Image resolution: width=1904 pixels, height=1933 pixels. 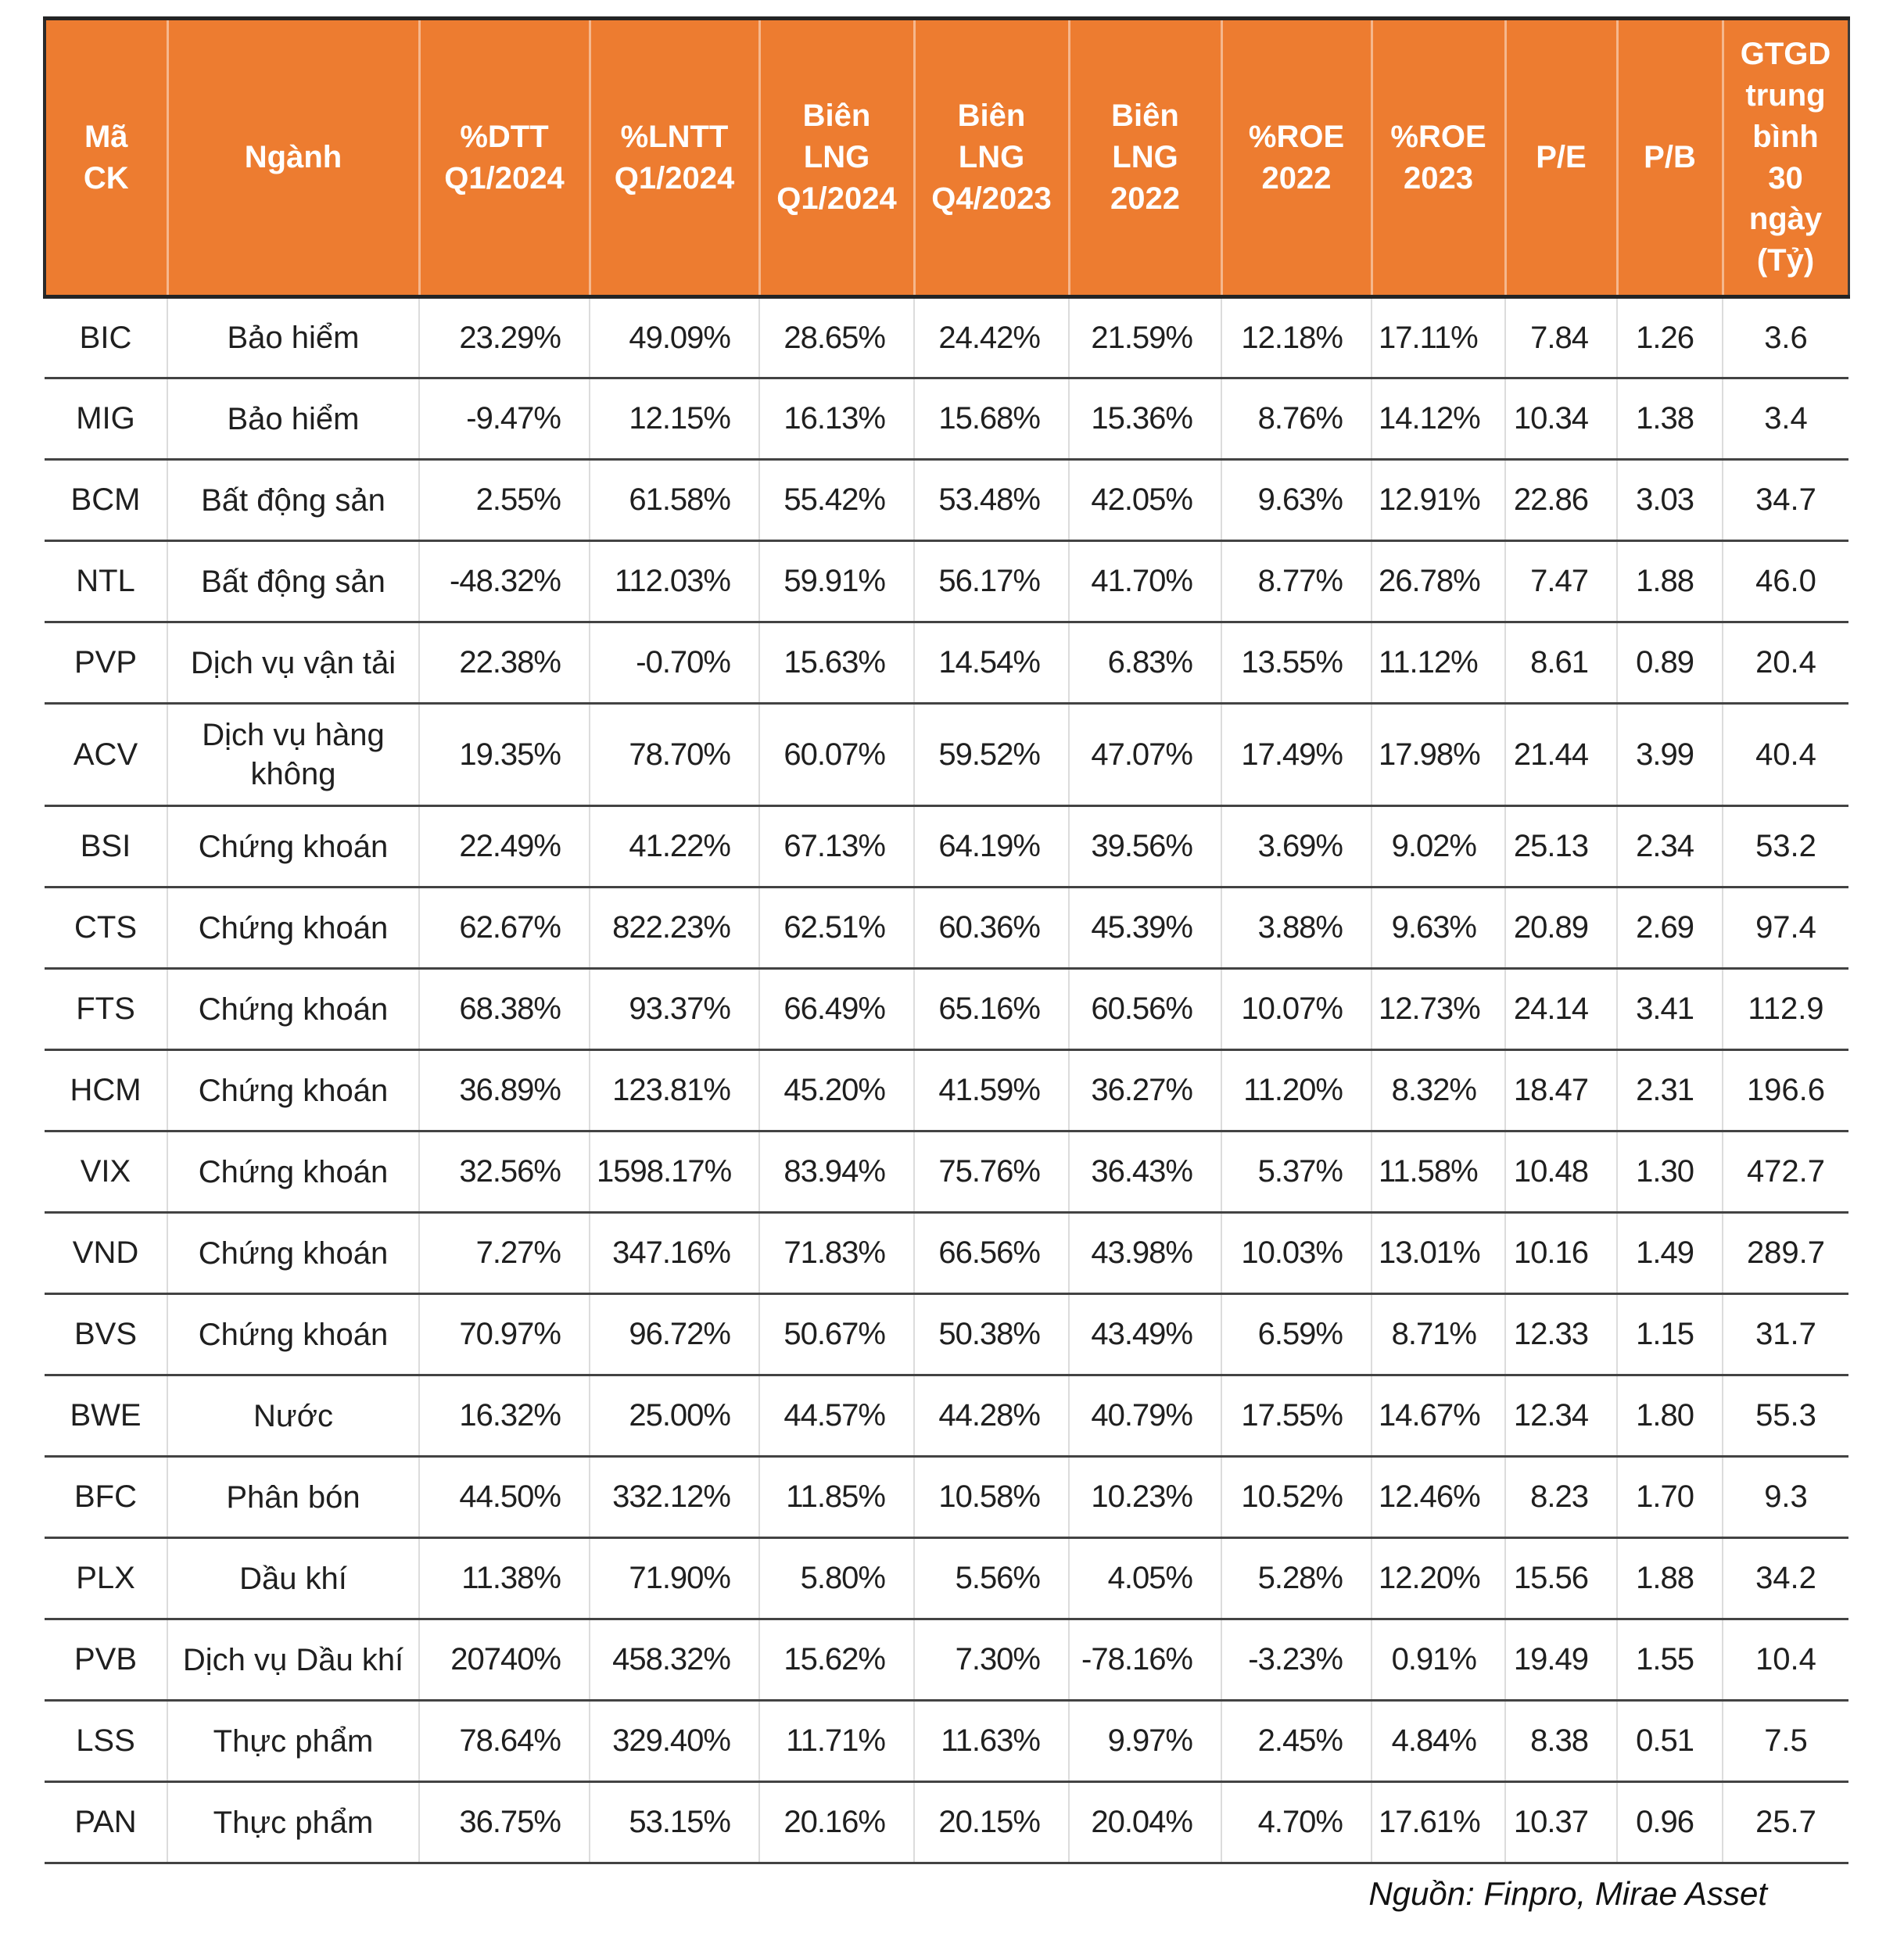 I want to click on cell-bien-lng-q1-2024: 44.57%, so click(x=836, y=1416).